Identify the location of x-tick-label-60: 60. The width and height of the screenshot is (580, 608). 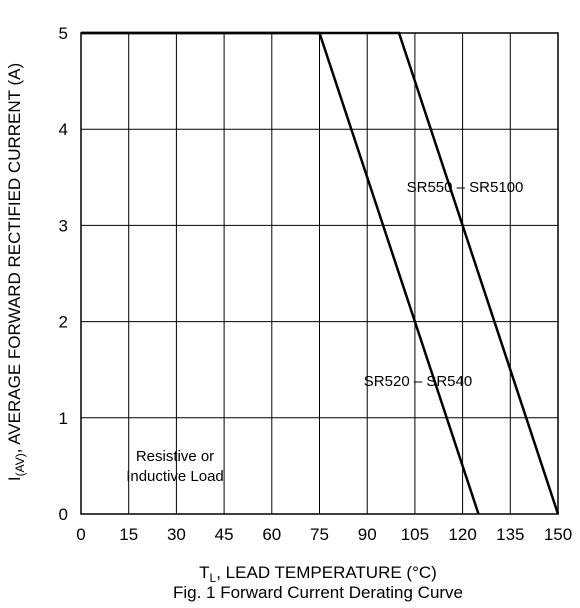
(271, 534).